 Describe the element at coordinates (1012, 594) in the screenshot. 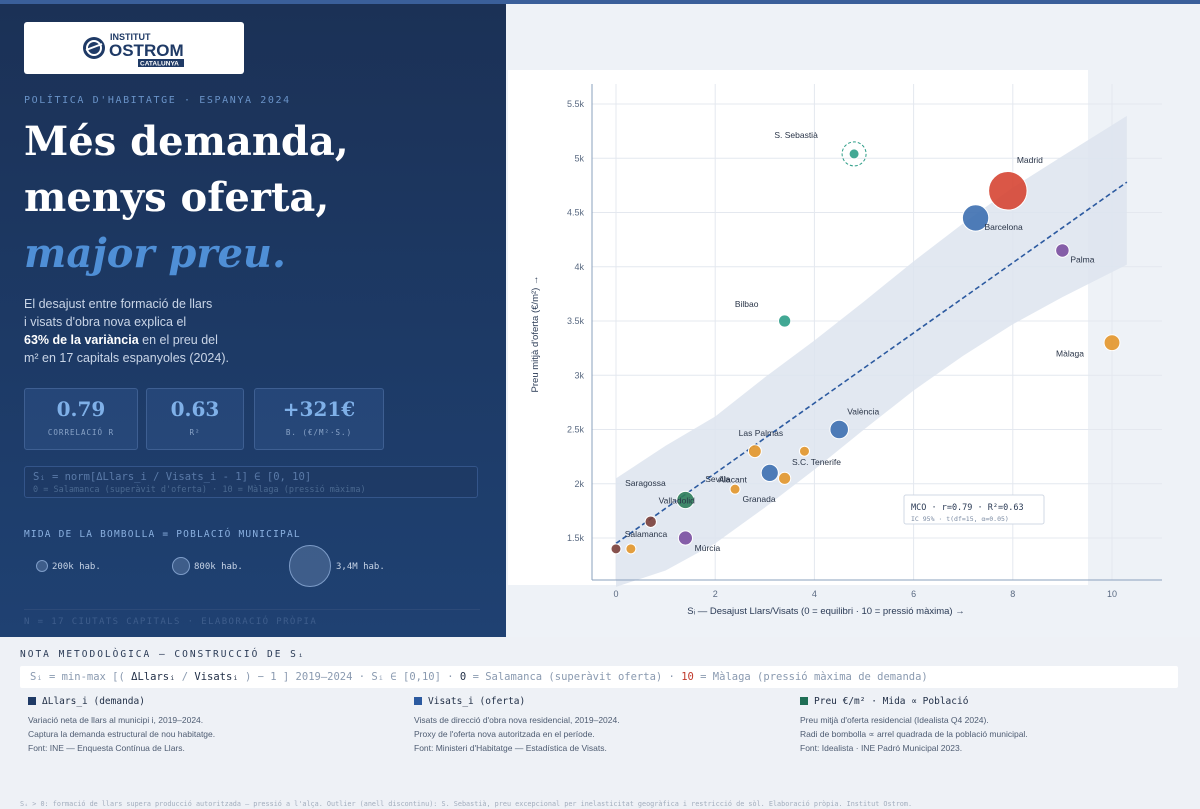

I see `x-tick-label: 8` at that location.